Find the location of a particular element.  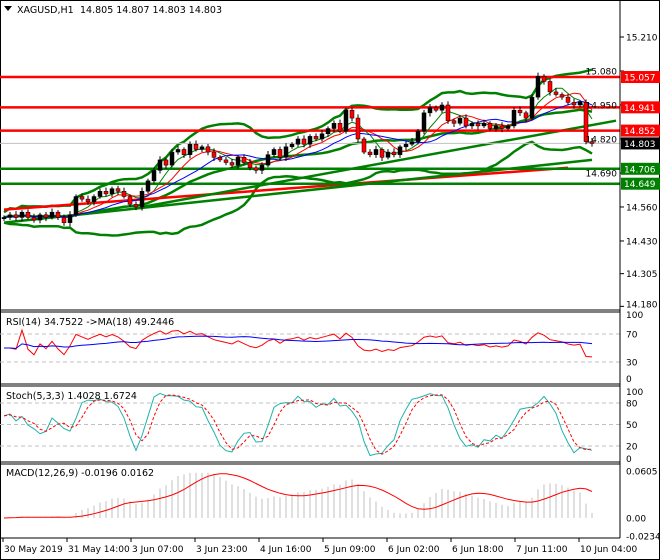

macd-tick-label: 0.00 is located at coordinates (636, 520).